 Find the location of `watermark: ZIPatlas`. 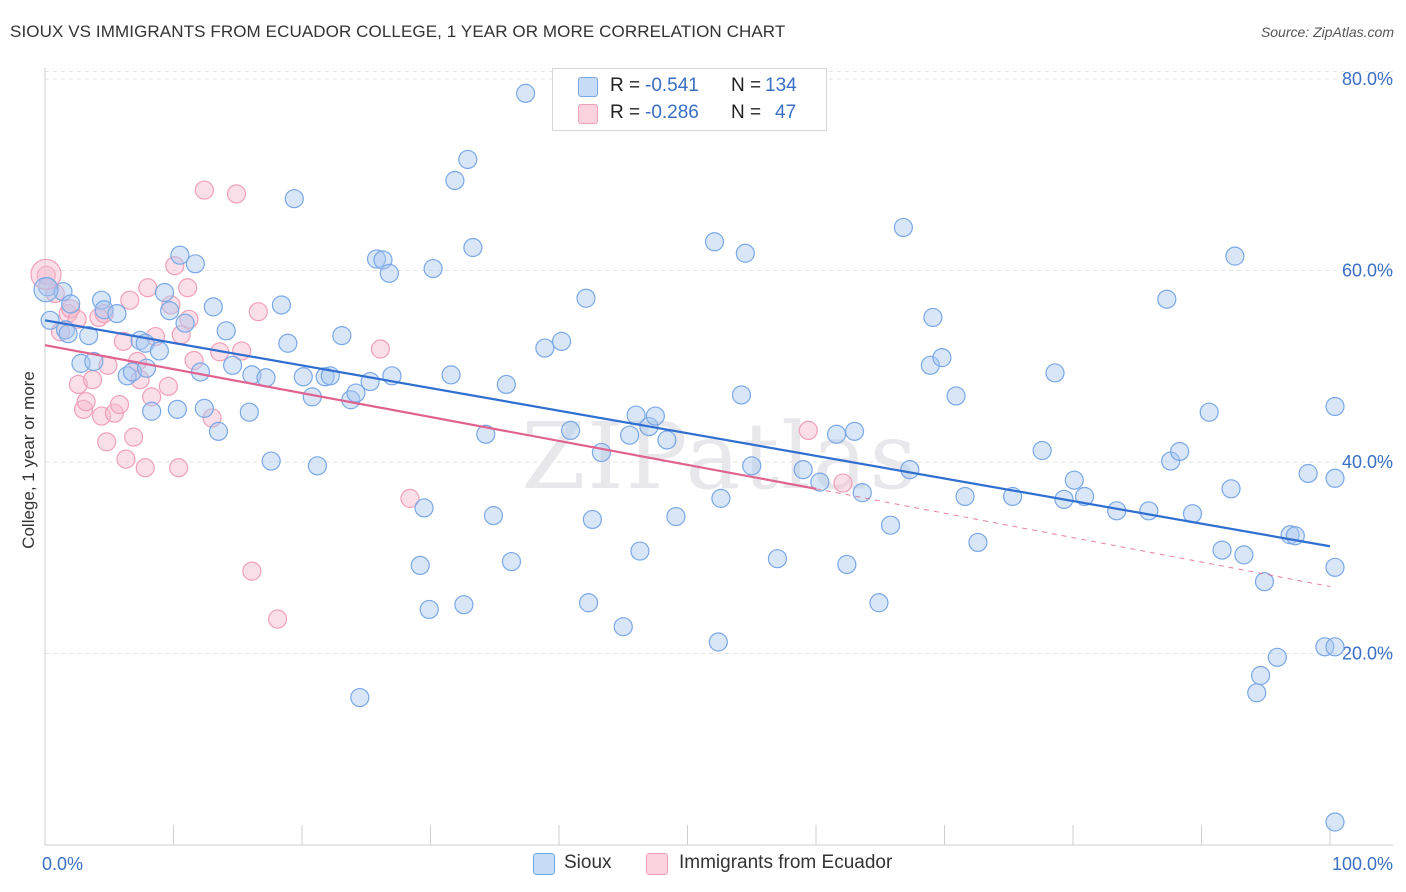

watermark: ZIPatlas is located at coordinates (719, 456).